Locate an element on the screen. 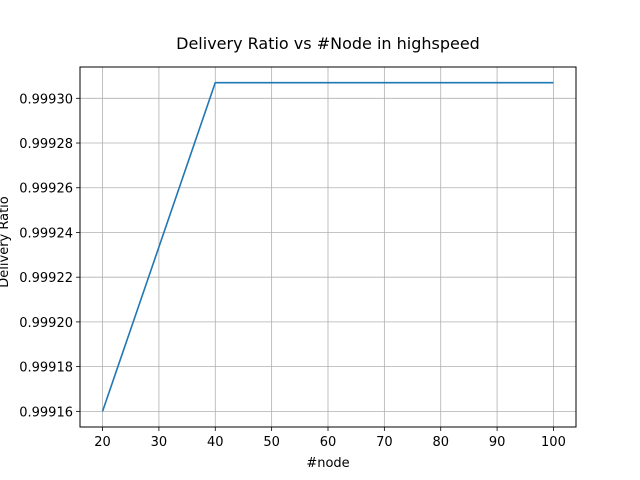  x-tick-label: 30 is located at coordinates (159, 442).